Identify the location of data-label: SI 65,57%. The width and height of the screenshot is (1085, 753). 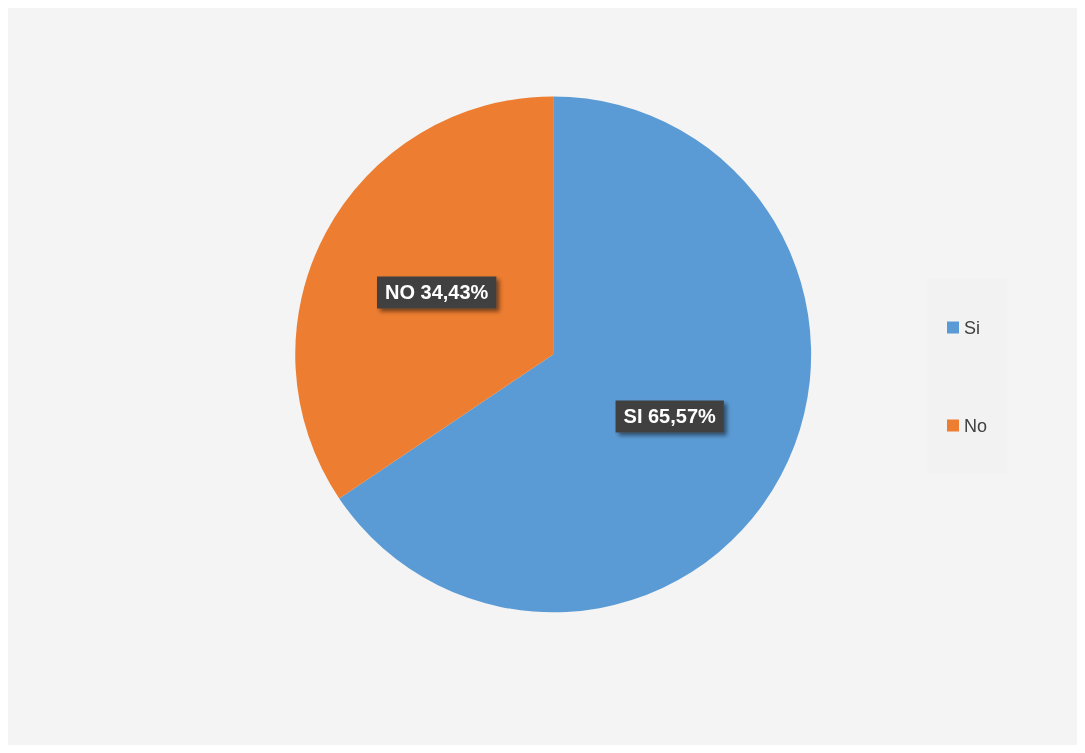
(670, 416).